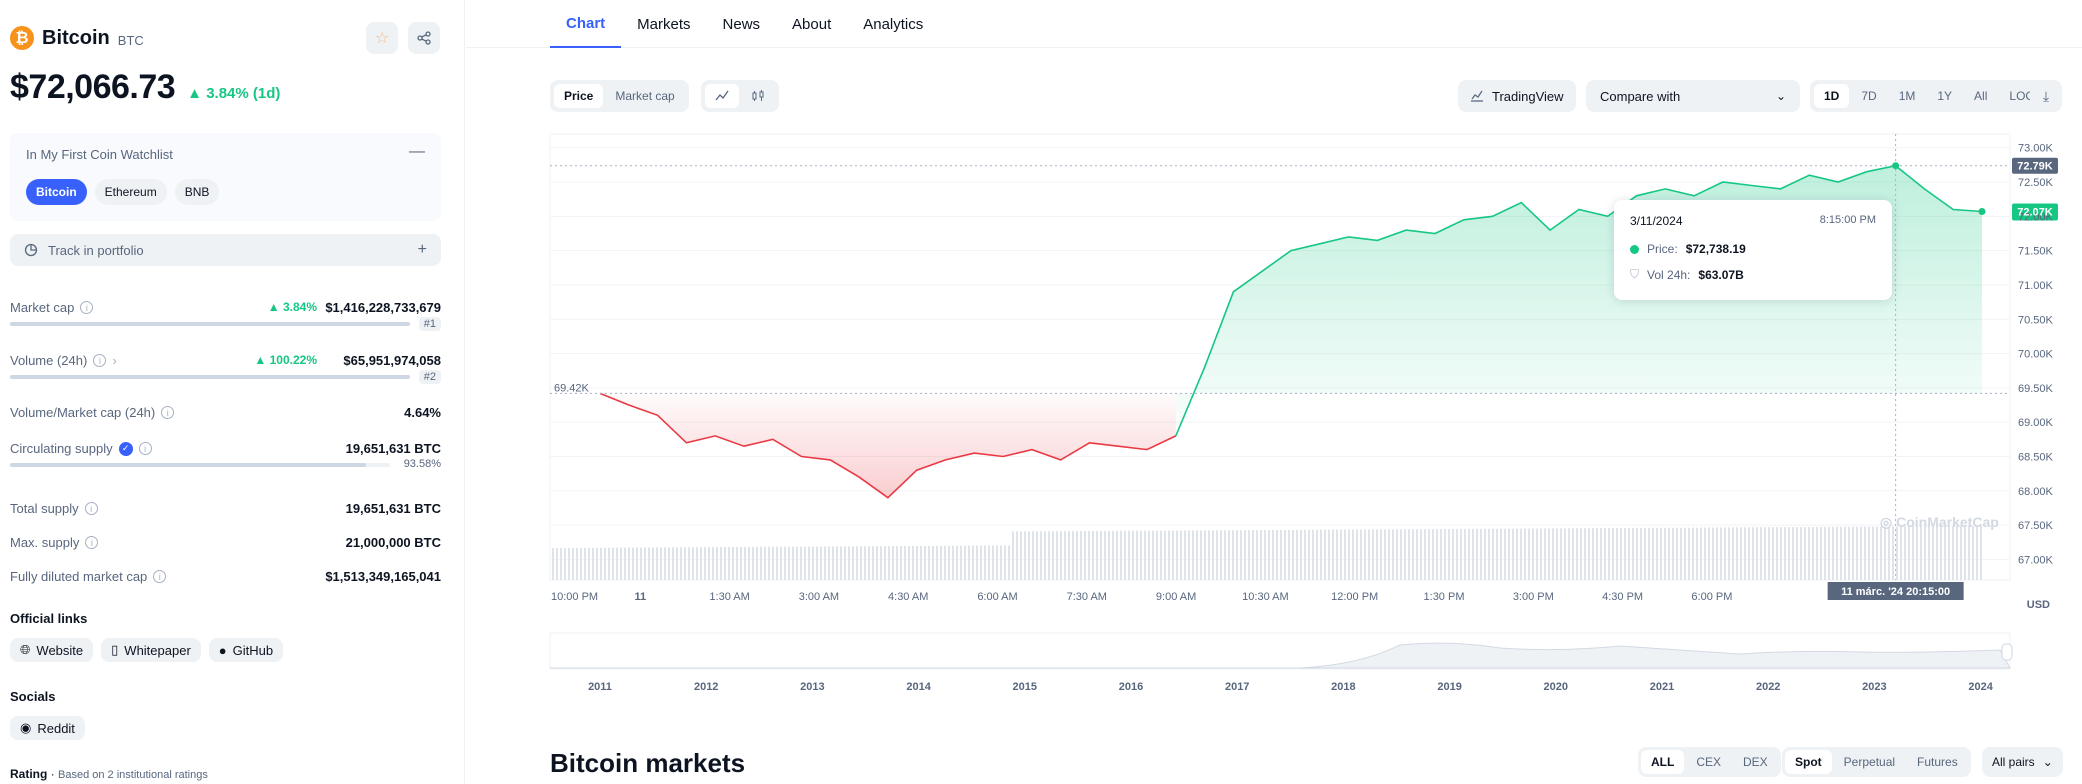 Image resolution: width=2082 pixels, height=784 pixels. Describe the element at coordinates (1869, 96) in the screenshot. I see `range-7d: 7D` at that location.